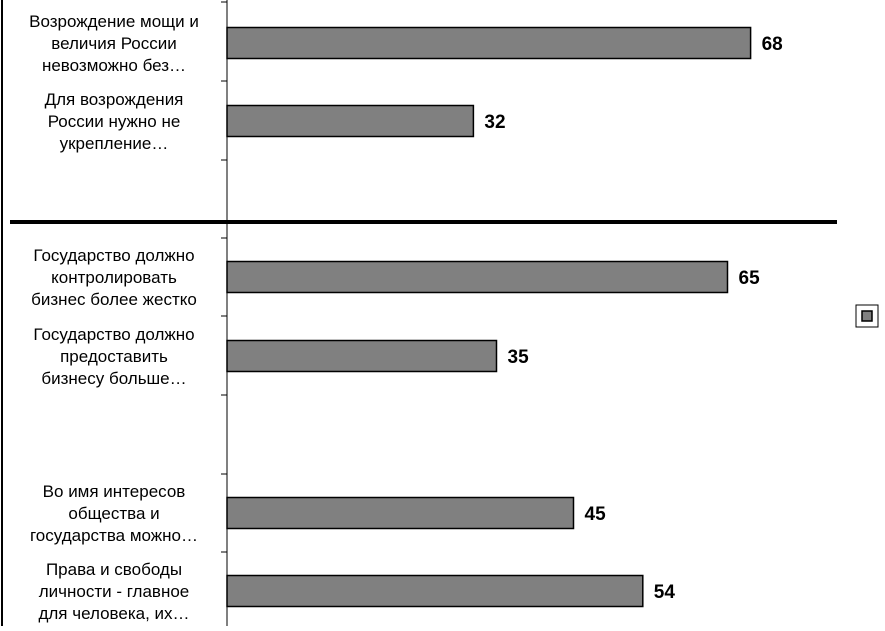  Describe the element at coordinates (114, 299) in the screenshot. I see `tick-label-line: бизнес более жестко` at that location.